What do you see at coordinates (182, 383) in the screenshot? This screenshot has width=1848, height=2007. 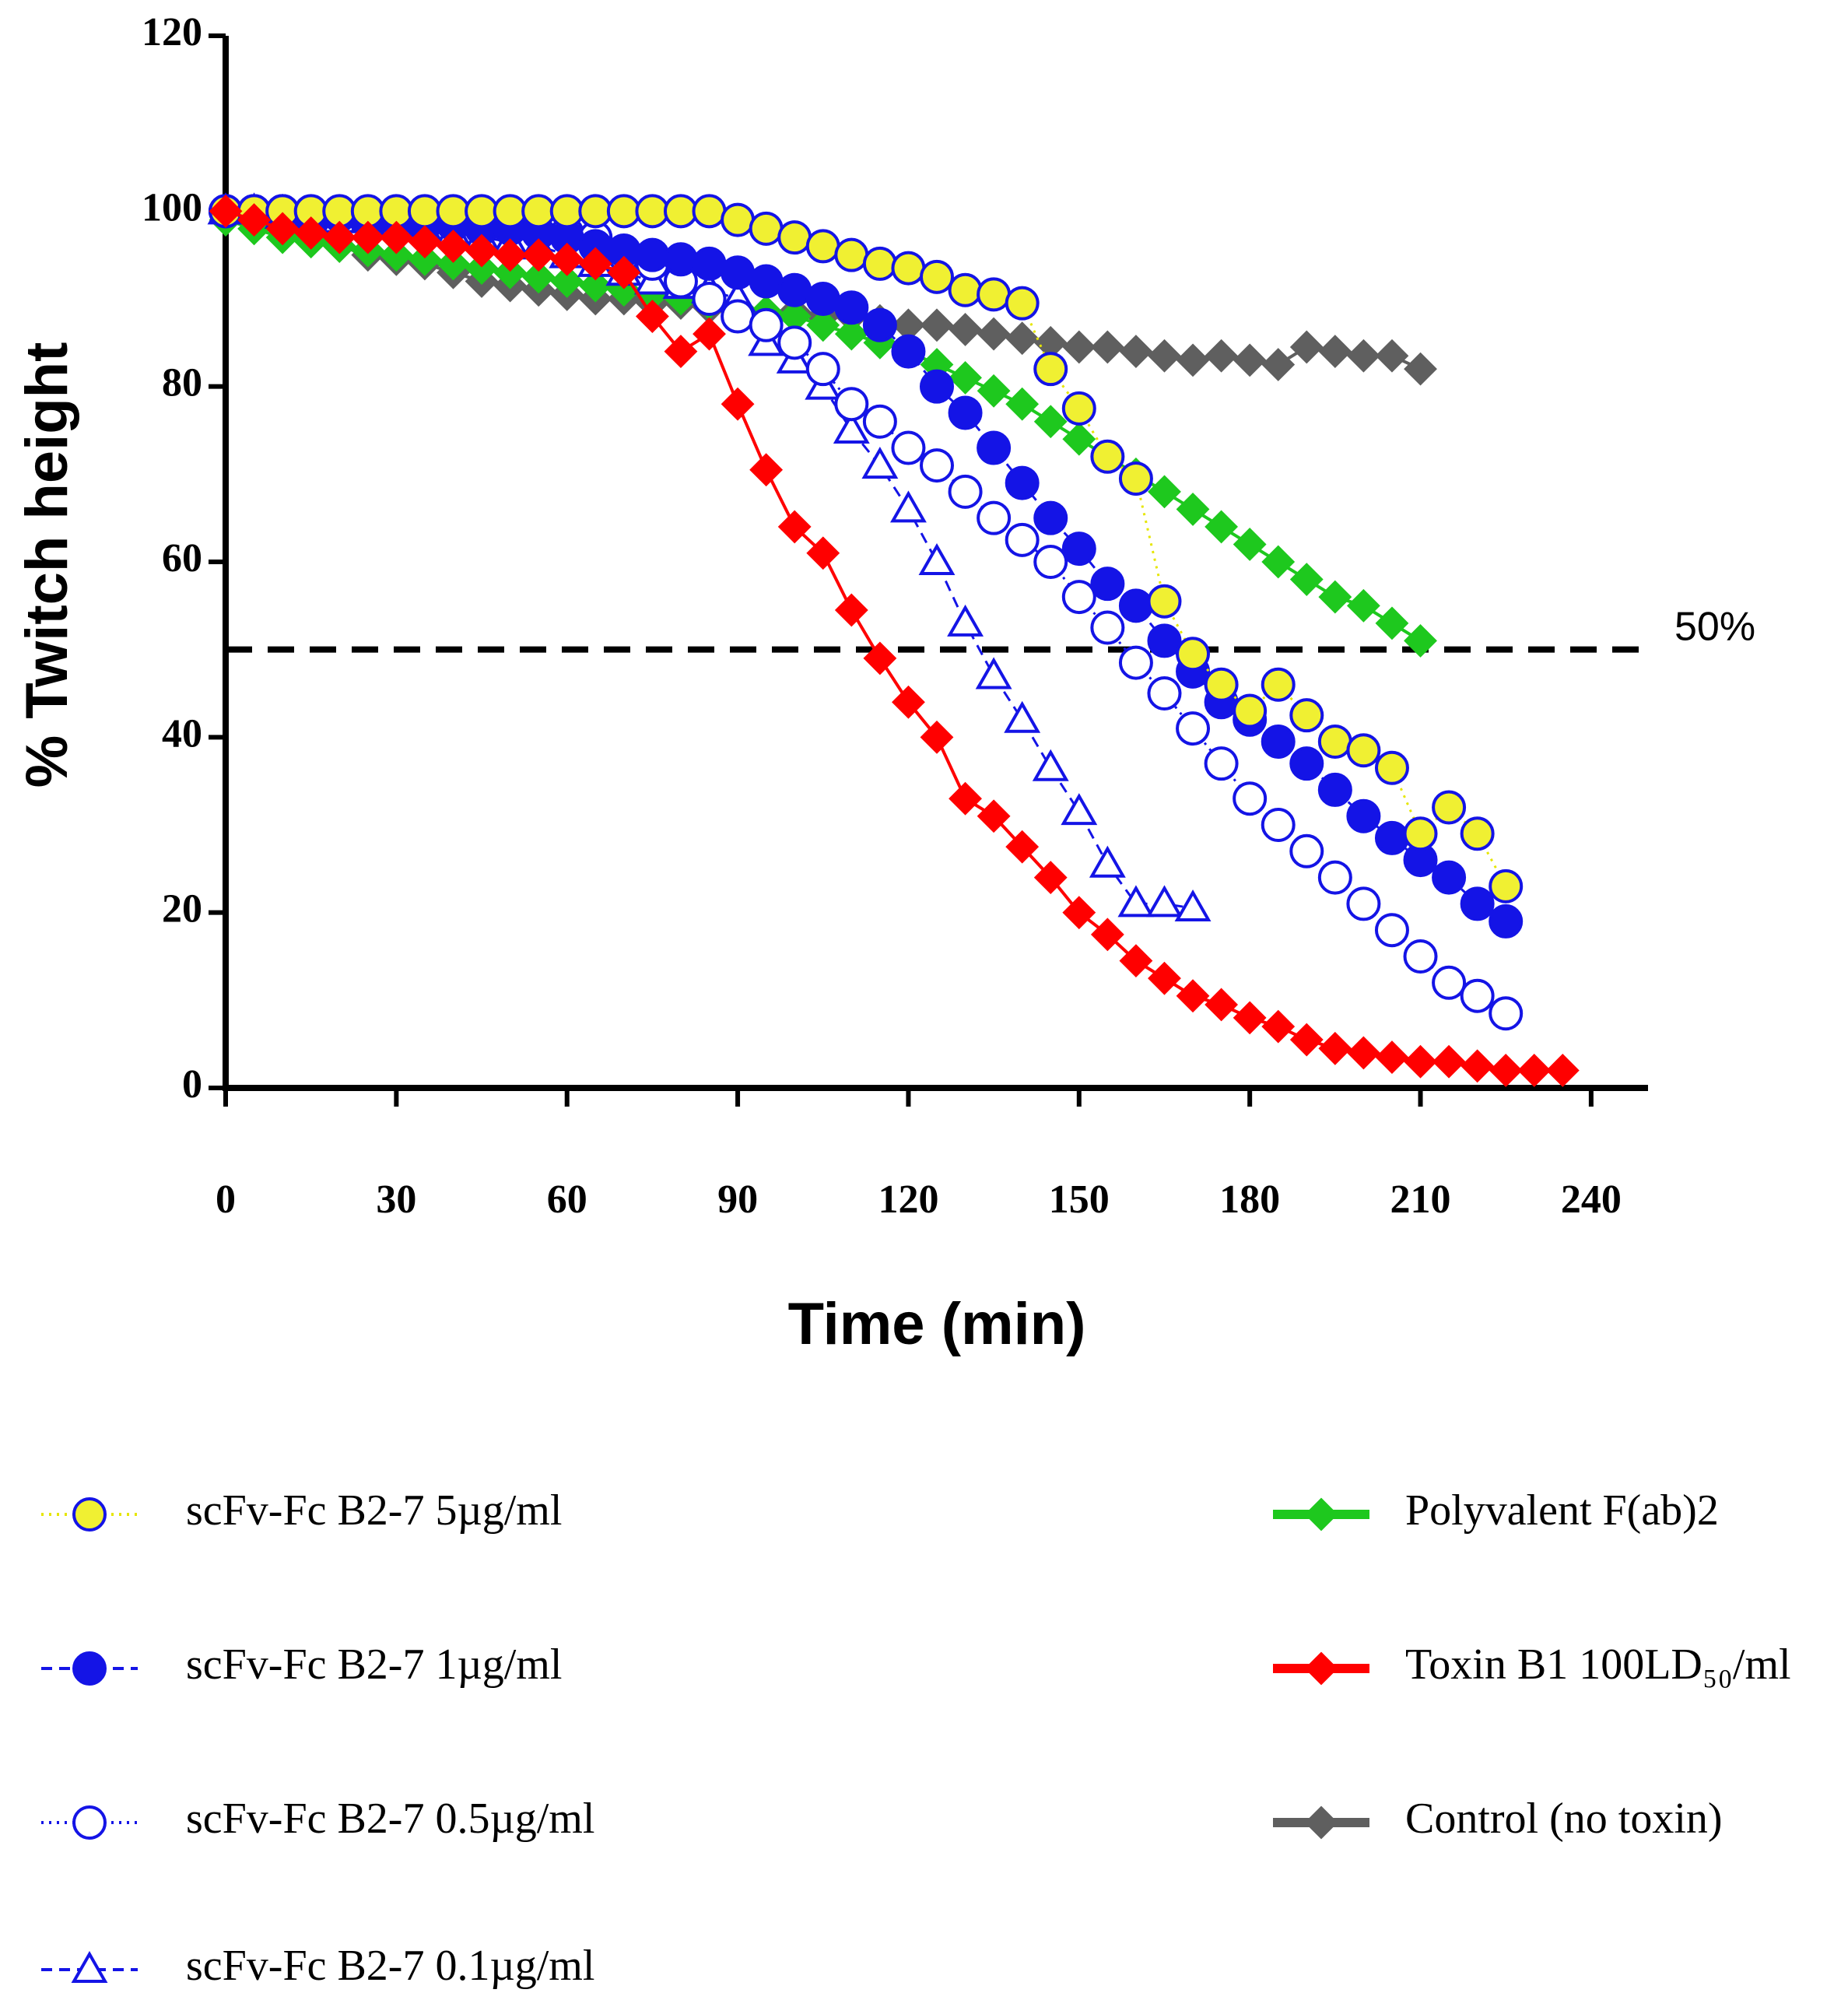 I see `y-tick-label: 80` at bounding box center [182, 383].